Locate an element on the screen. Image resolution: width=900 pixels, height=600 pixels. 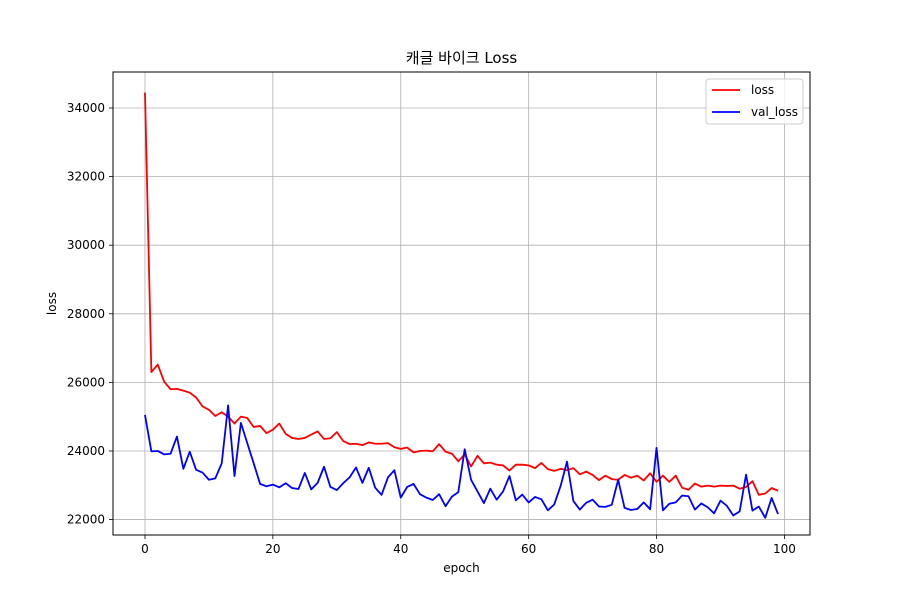
y-tick-label: 24000 is located at coordinates (86, 451).